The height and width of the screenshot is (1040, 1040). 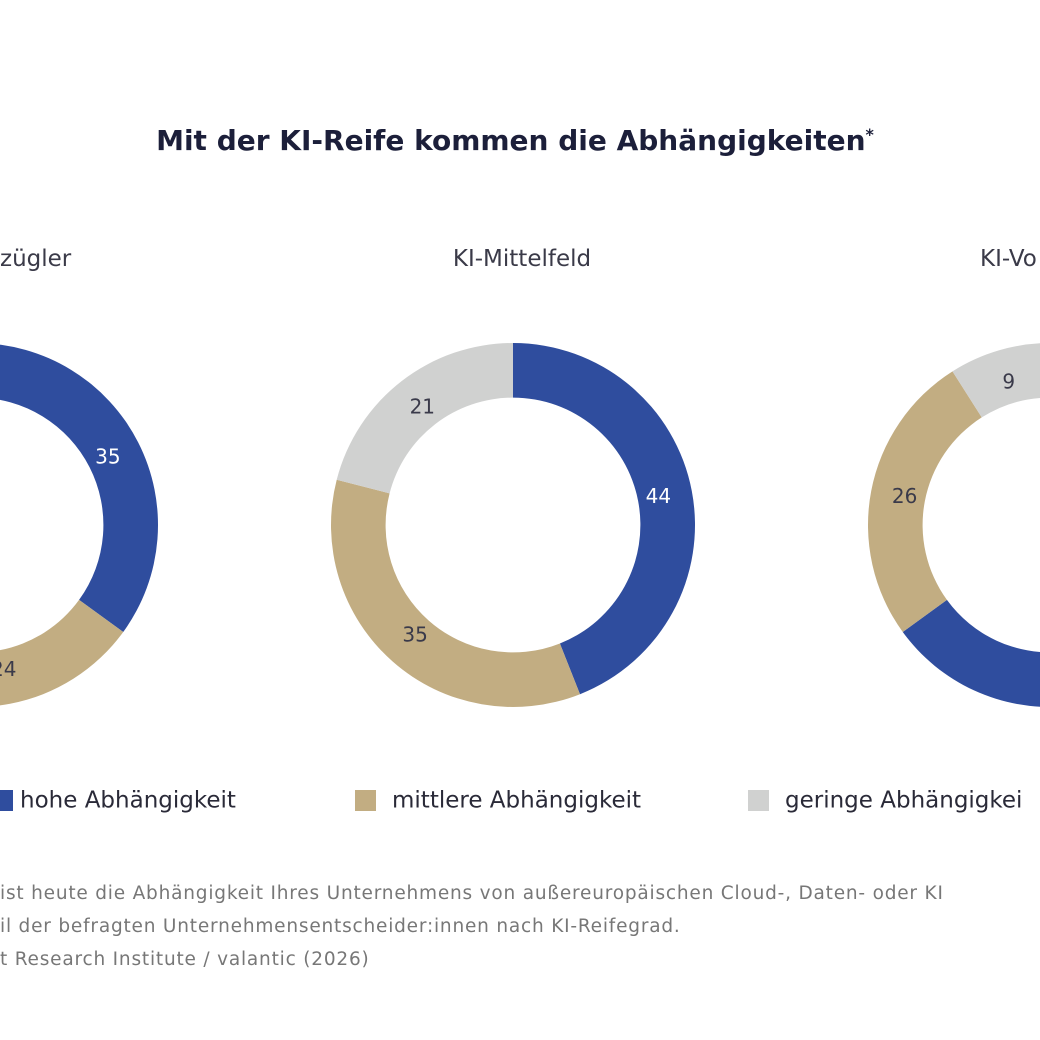 What do you see at coordinates (658, 496) in the screenshot?
I see `value-label: 44` at bounding box center [658, 496].